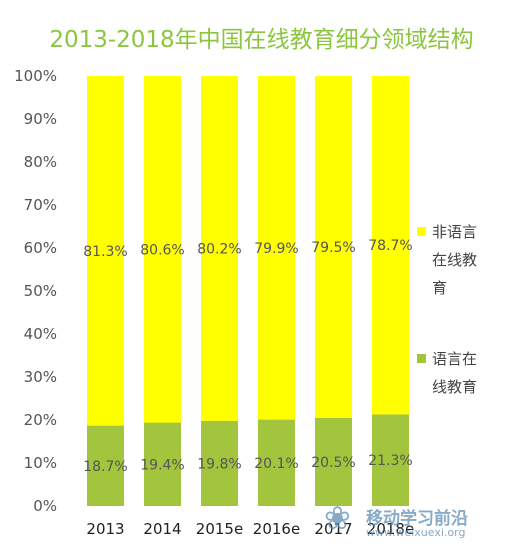 This screenshot has height=551, width=523. What do you see at coordinates (40, 420) in the screenshot?
I see `y-tick-label: 20%` at bounding box center [40, 420].